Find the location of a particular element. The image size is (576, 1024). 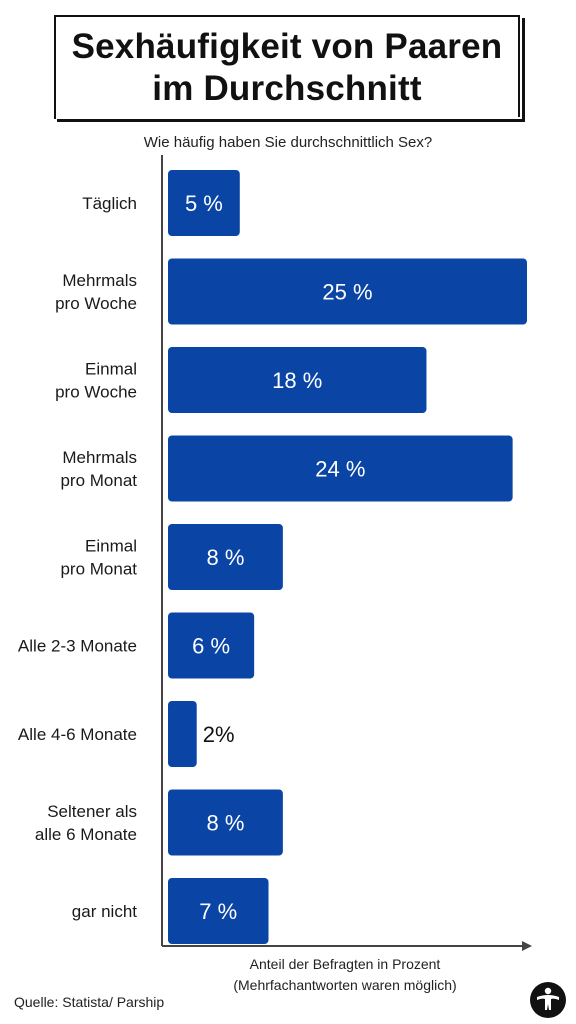

value-label-7: 8 % is located at coordinates (225, 823).